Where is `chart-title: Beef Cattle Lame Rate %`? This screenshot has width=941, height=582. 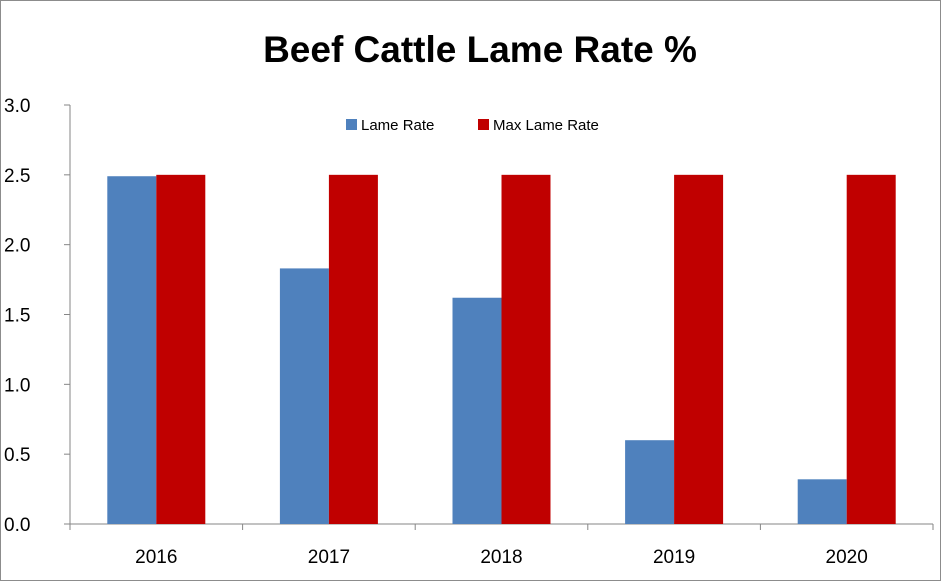
chart-title: Beef Cattle Lame Rate % is located at coordinates (480, 49).